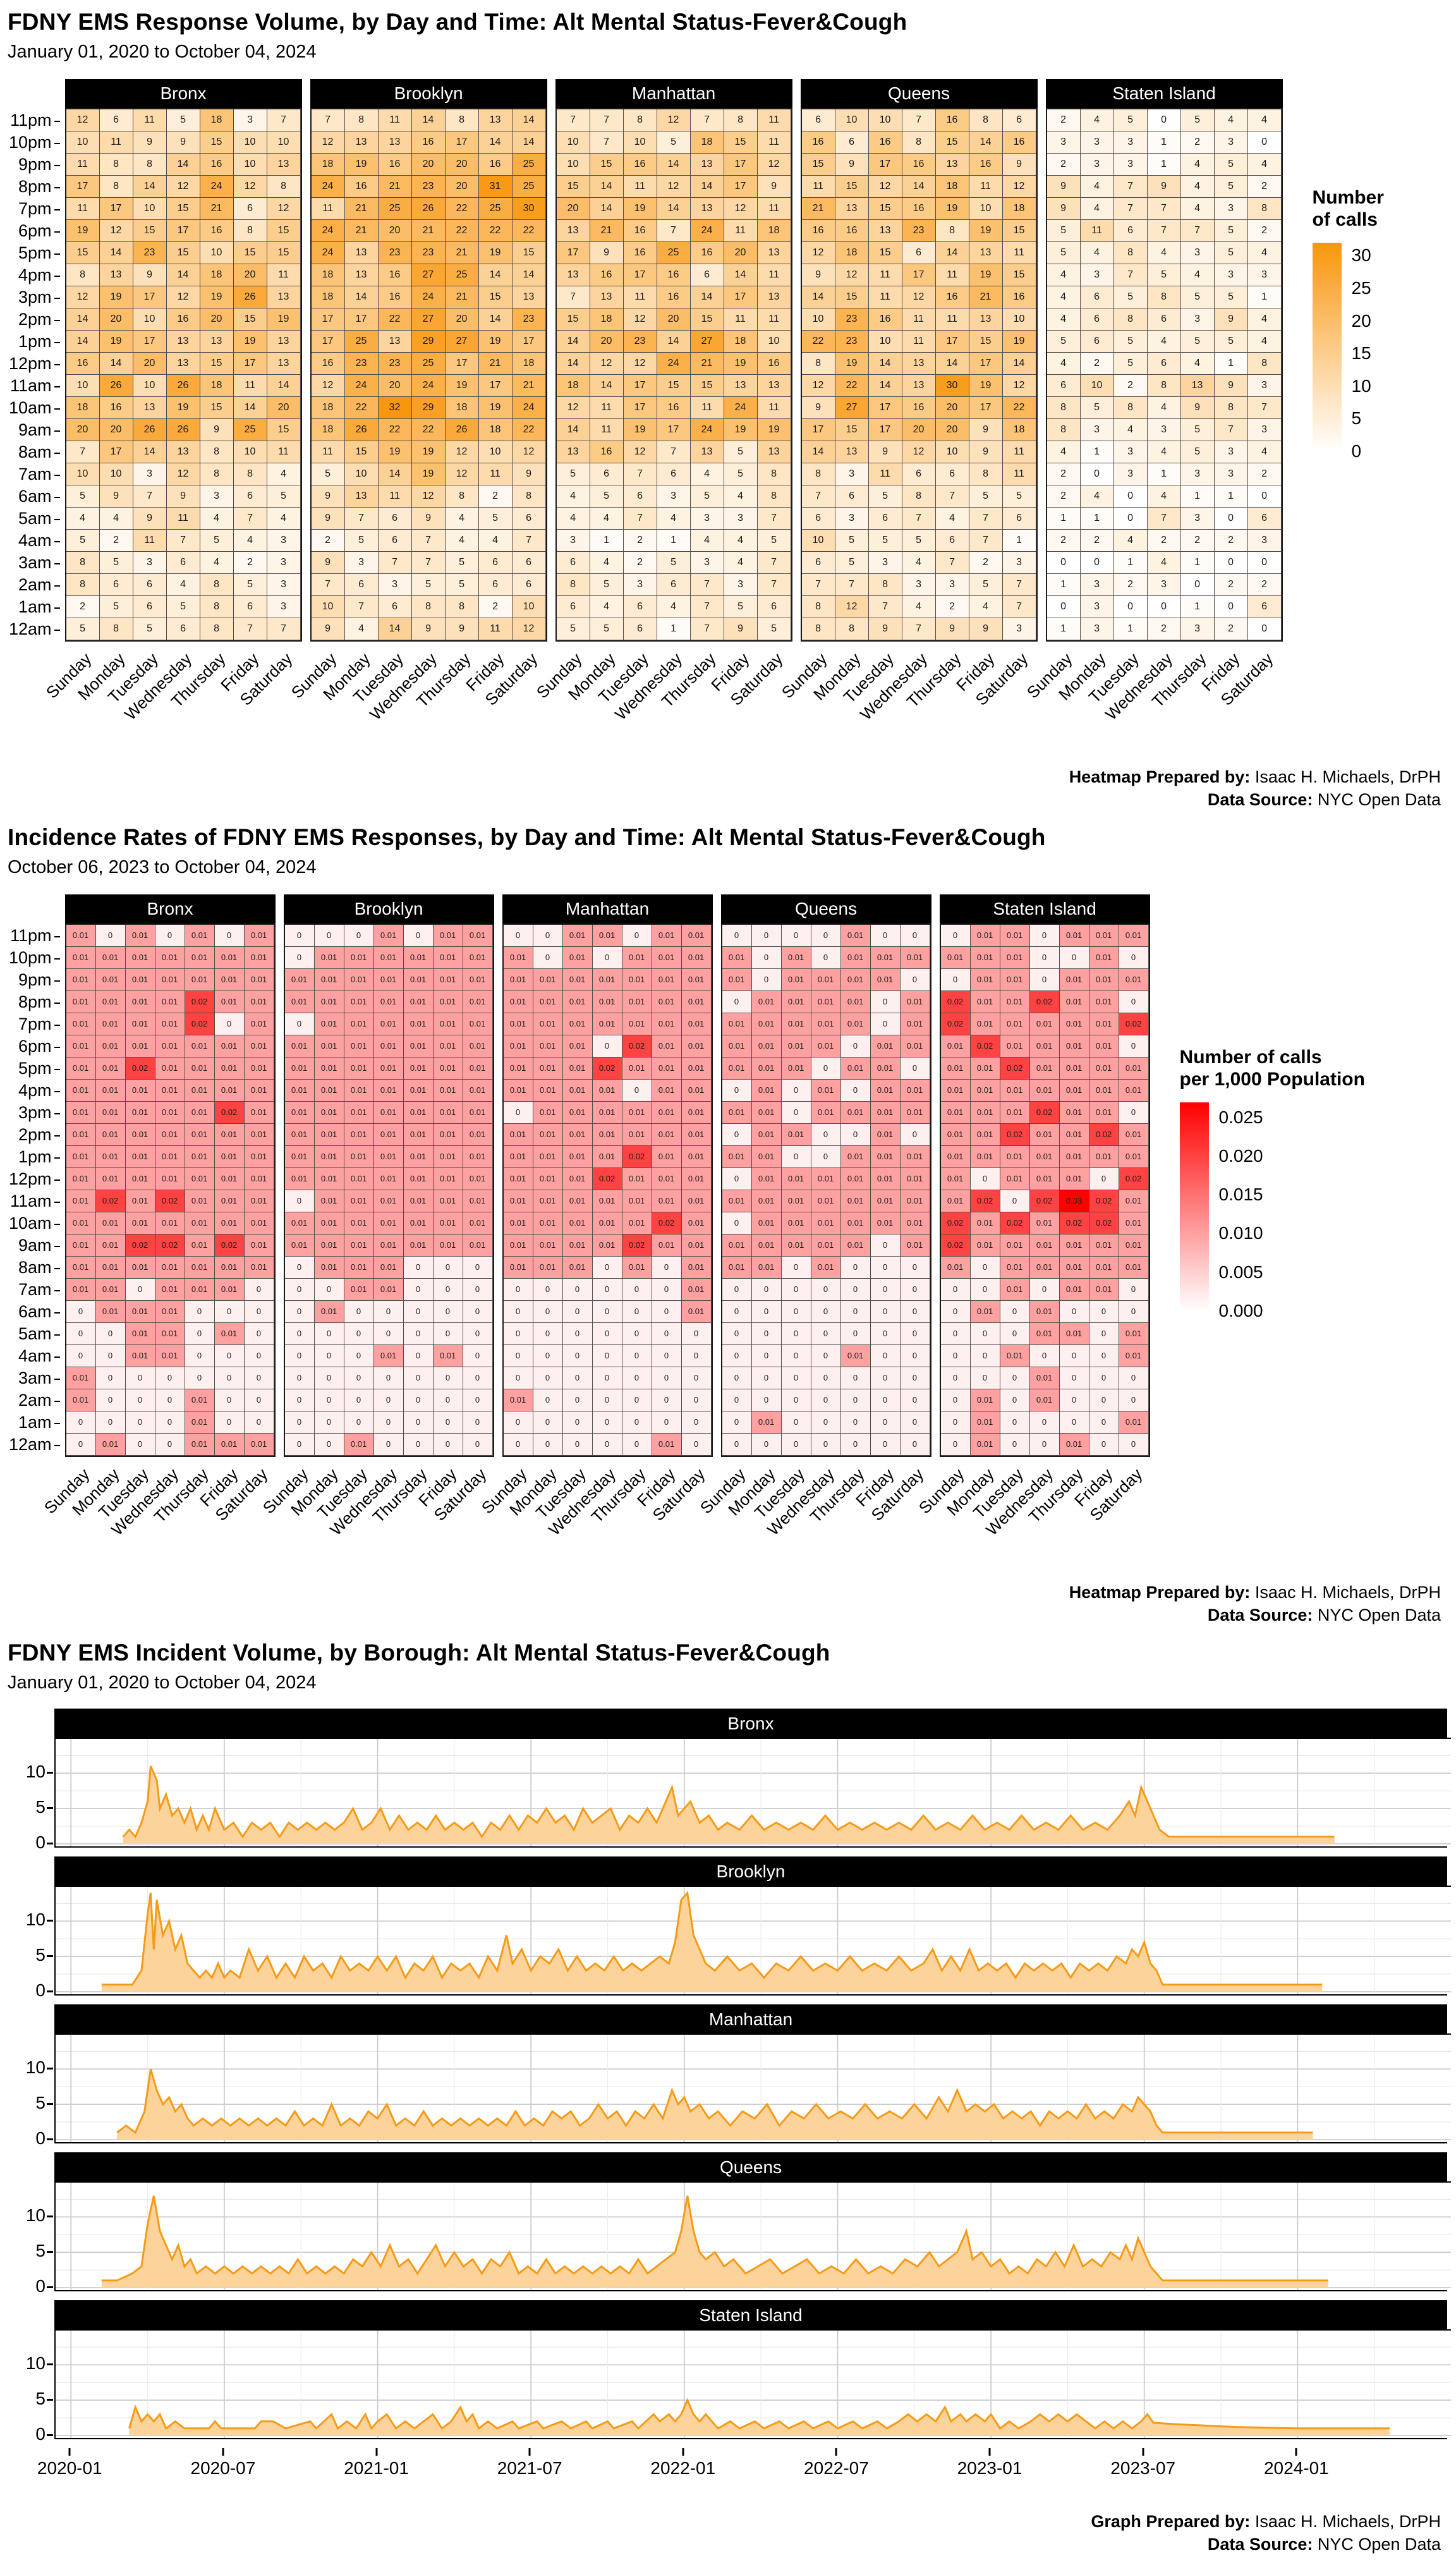 This screenshot has height=2560, width=1456. Describe the element at coordinates (955, 1024) in the screenshot. I see `heatmap-cell: 0.02` at that location.